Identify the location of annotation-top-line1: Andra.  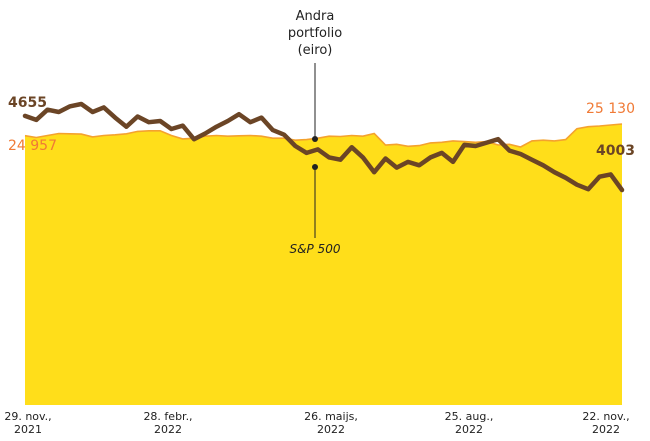
(315, 16).